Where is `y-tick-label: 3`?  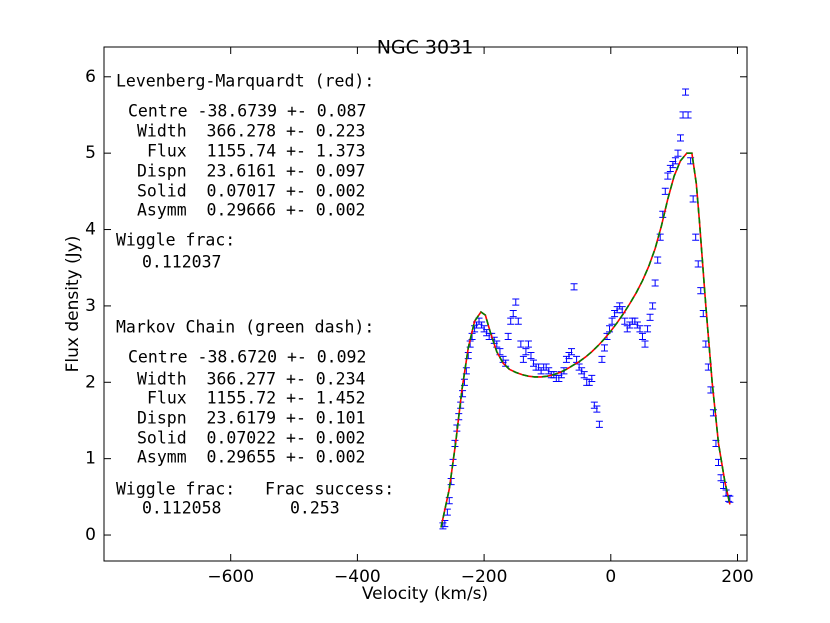 y-tick-label: 3 is located at coordinates (90, 306).